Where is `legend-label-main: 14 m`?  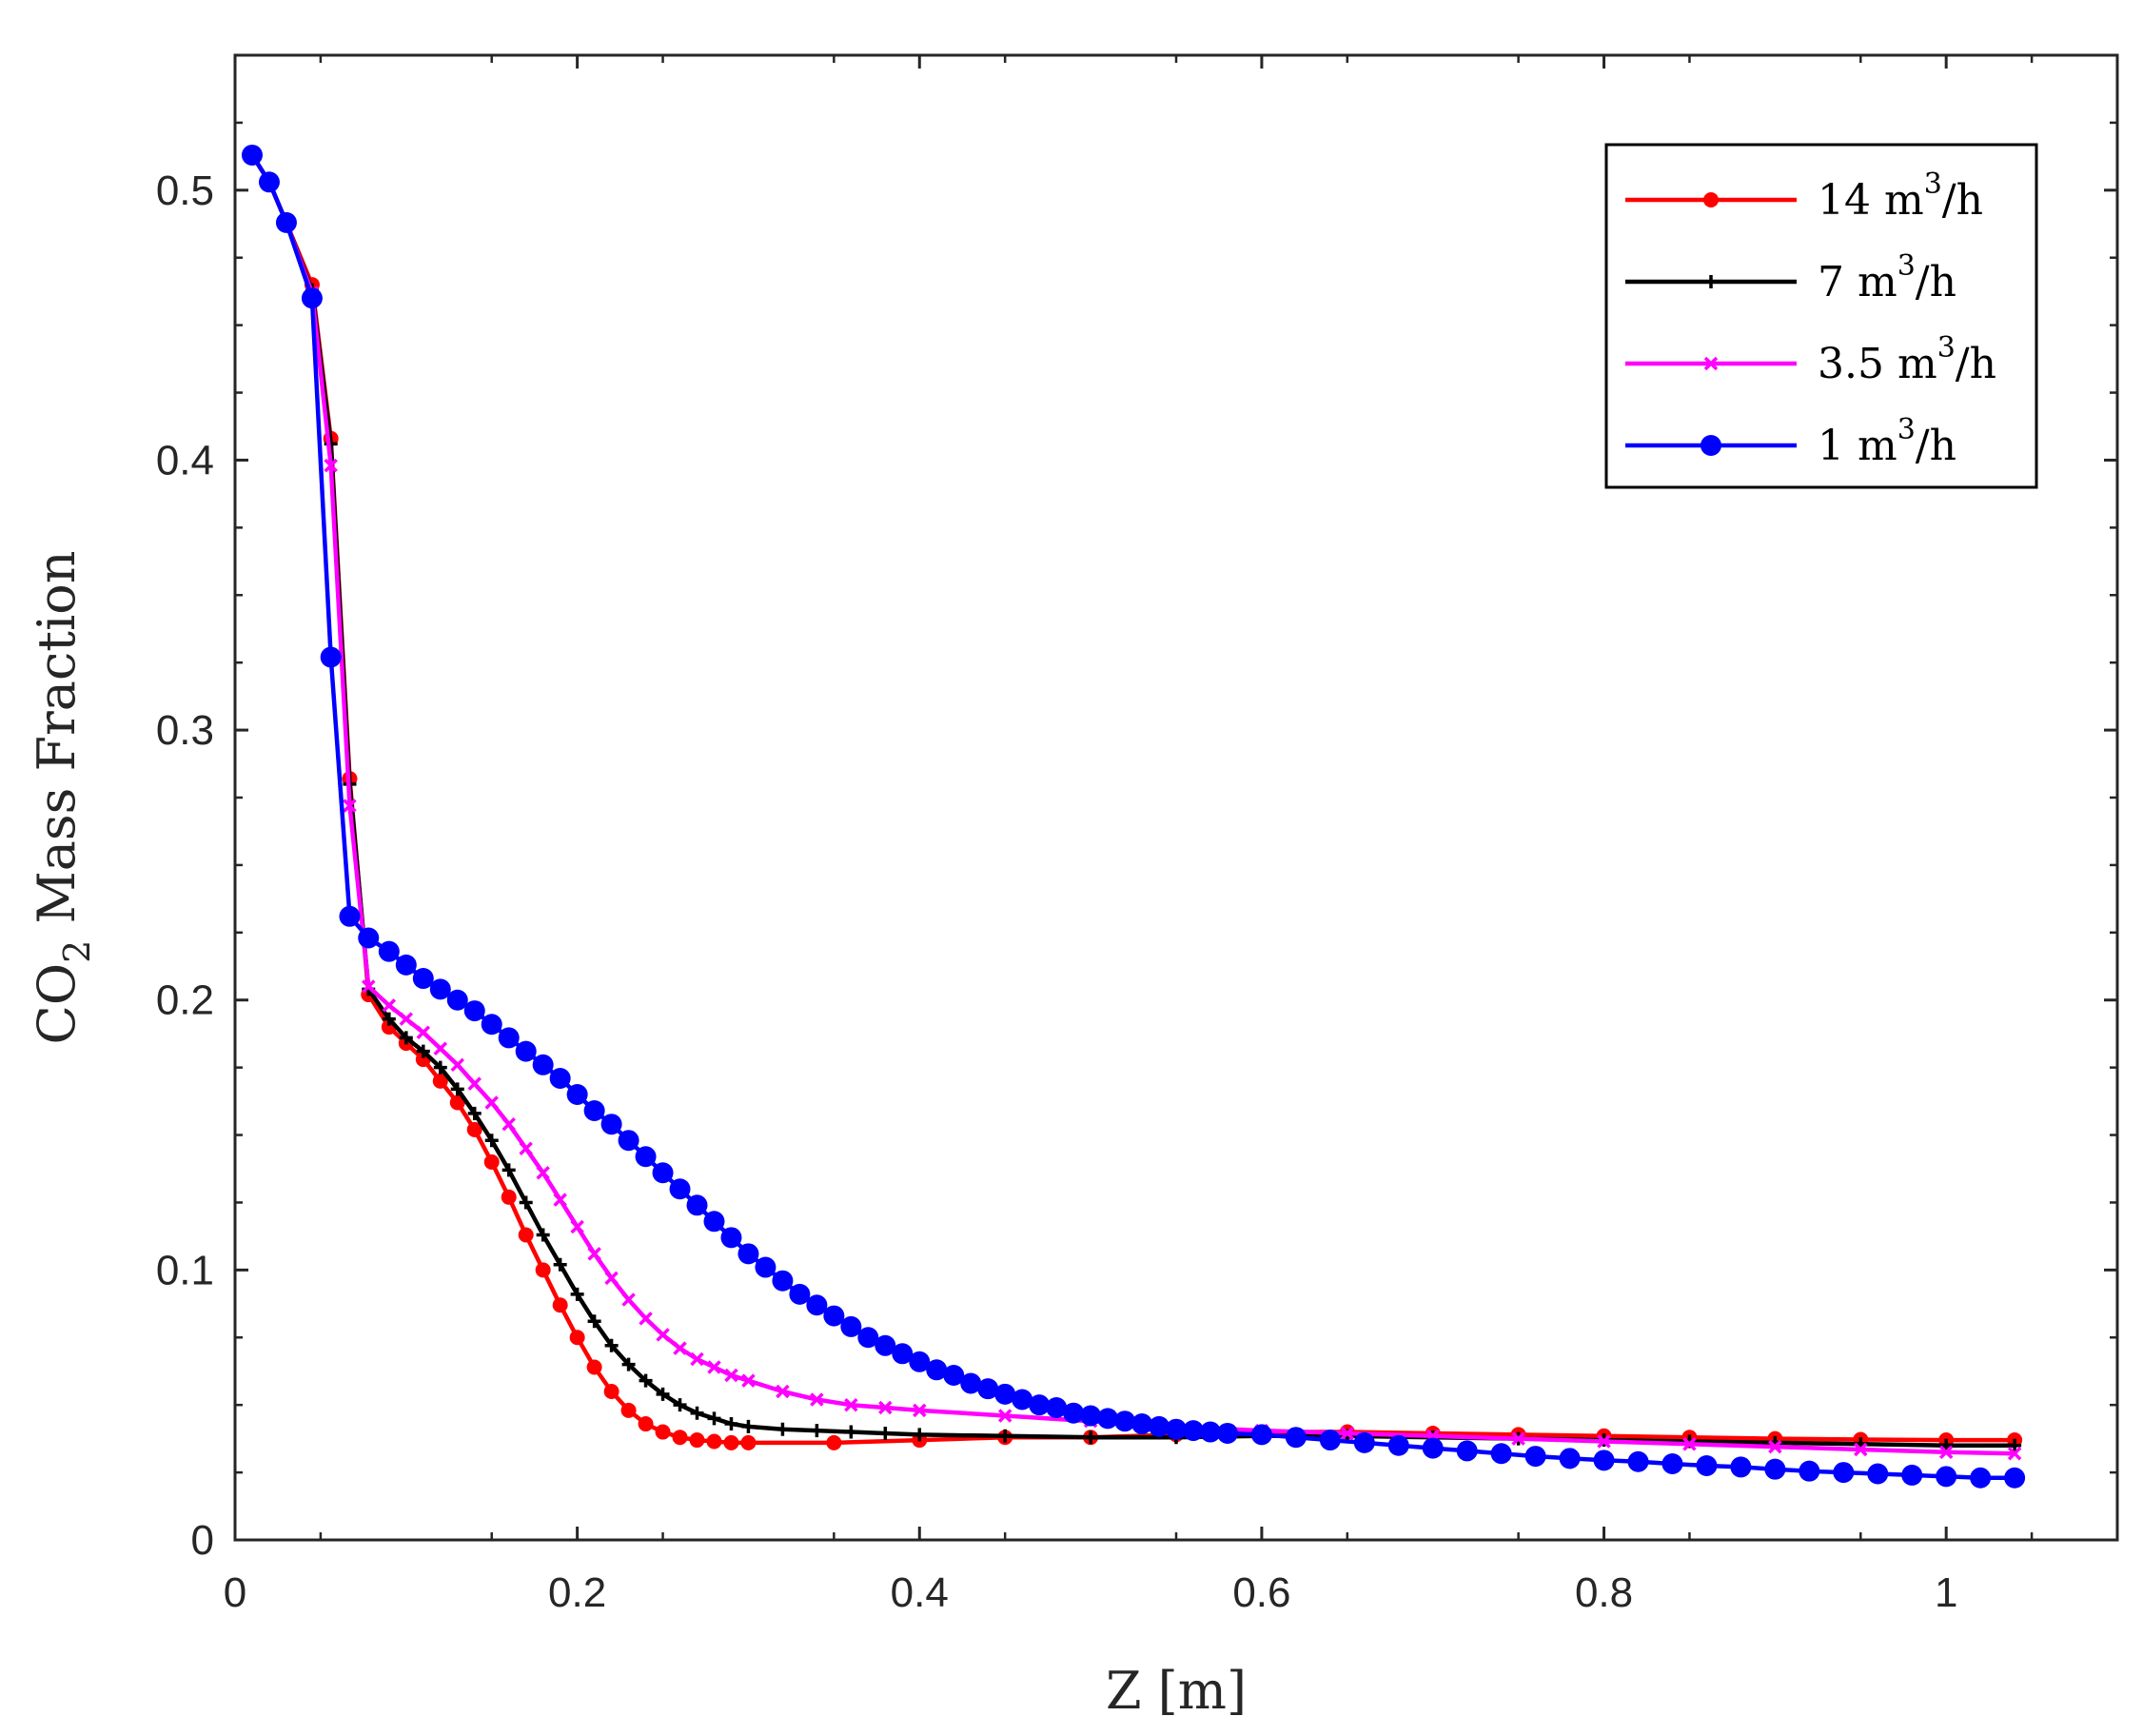 legend-label-main: 14 m is located at coordinates (1871, 200).